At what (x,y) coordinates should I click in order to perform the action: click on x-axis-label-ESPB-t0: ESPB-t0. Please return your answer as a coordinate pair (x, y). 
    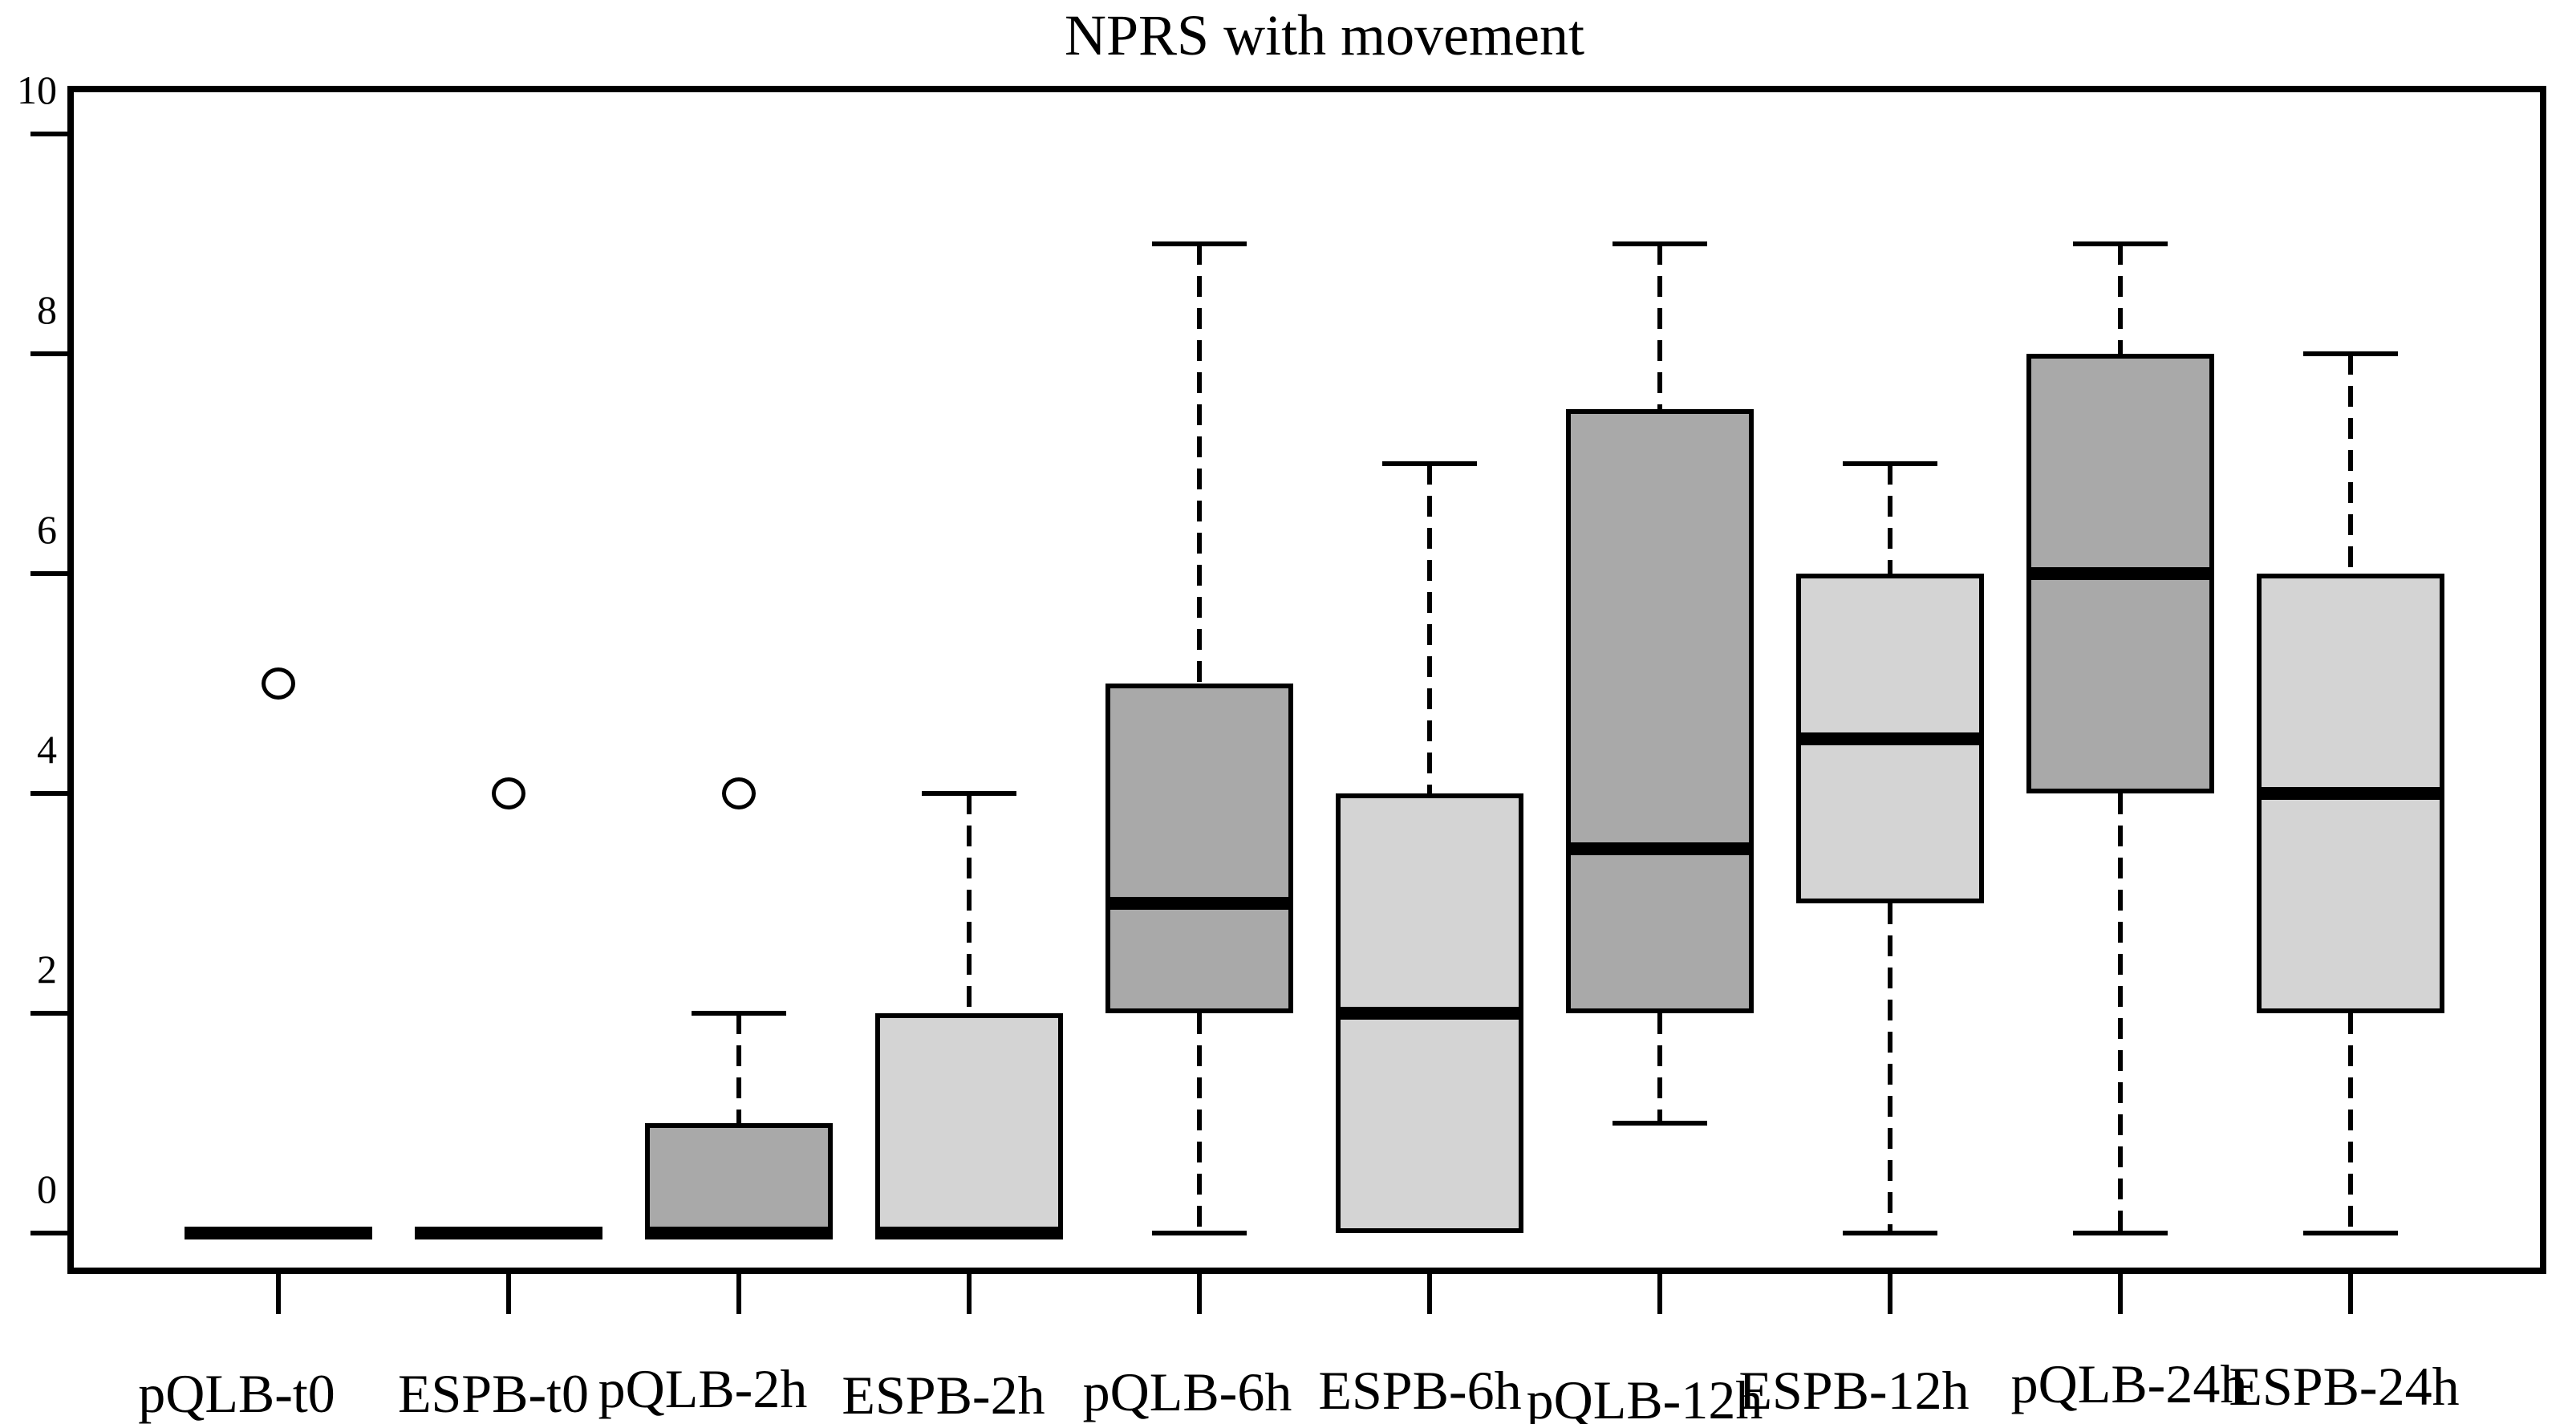
    Looking at the image, I should click on (493, 1393).